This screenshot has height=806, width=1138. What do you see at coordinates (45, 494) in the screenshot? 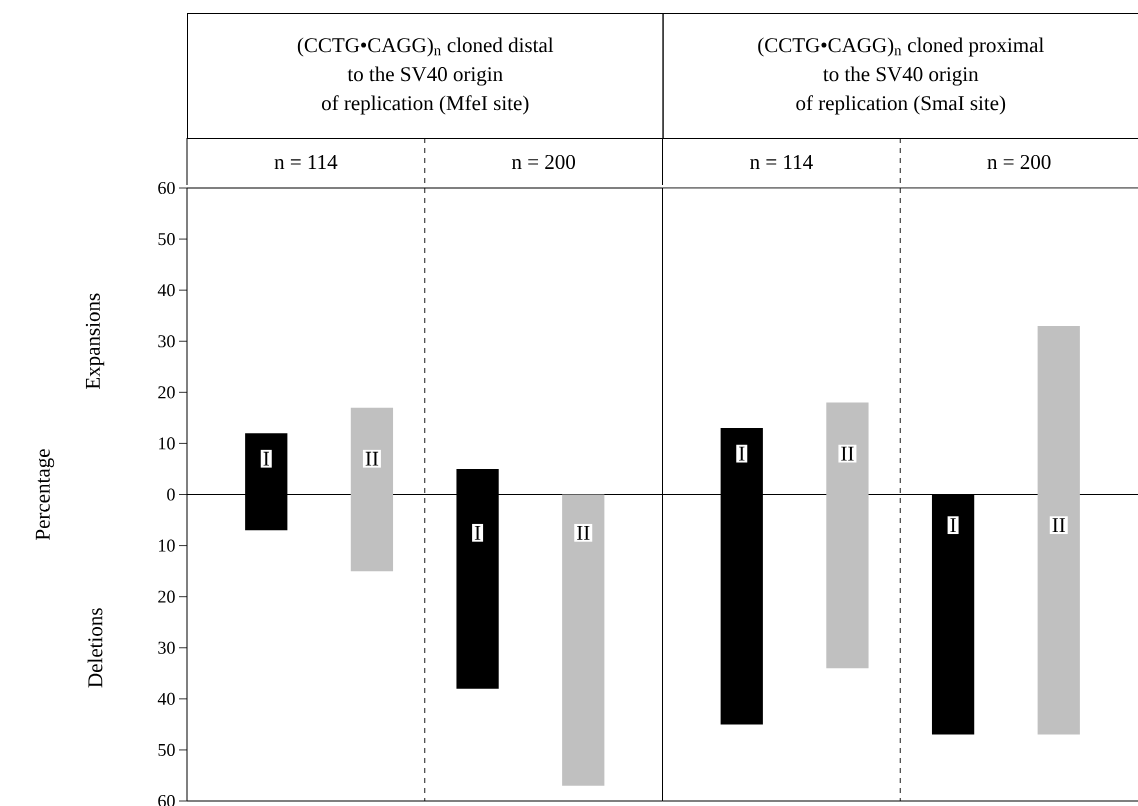
I see `y-axis-title: Percentage` at bounding box center [45, 494].